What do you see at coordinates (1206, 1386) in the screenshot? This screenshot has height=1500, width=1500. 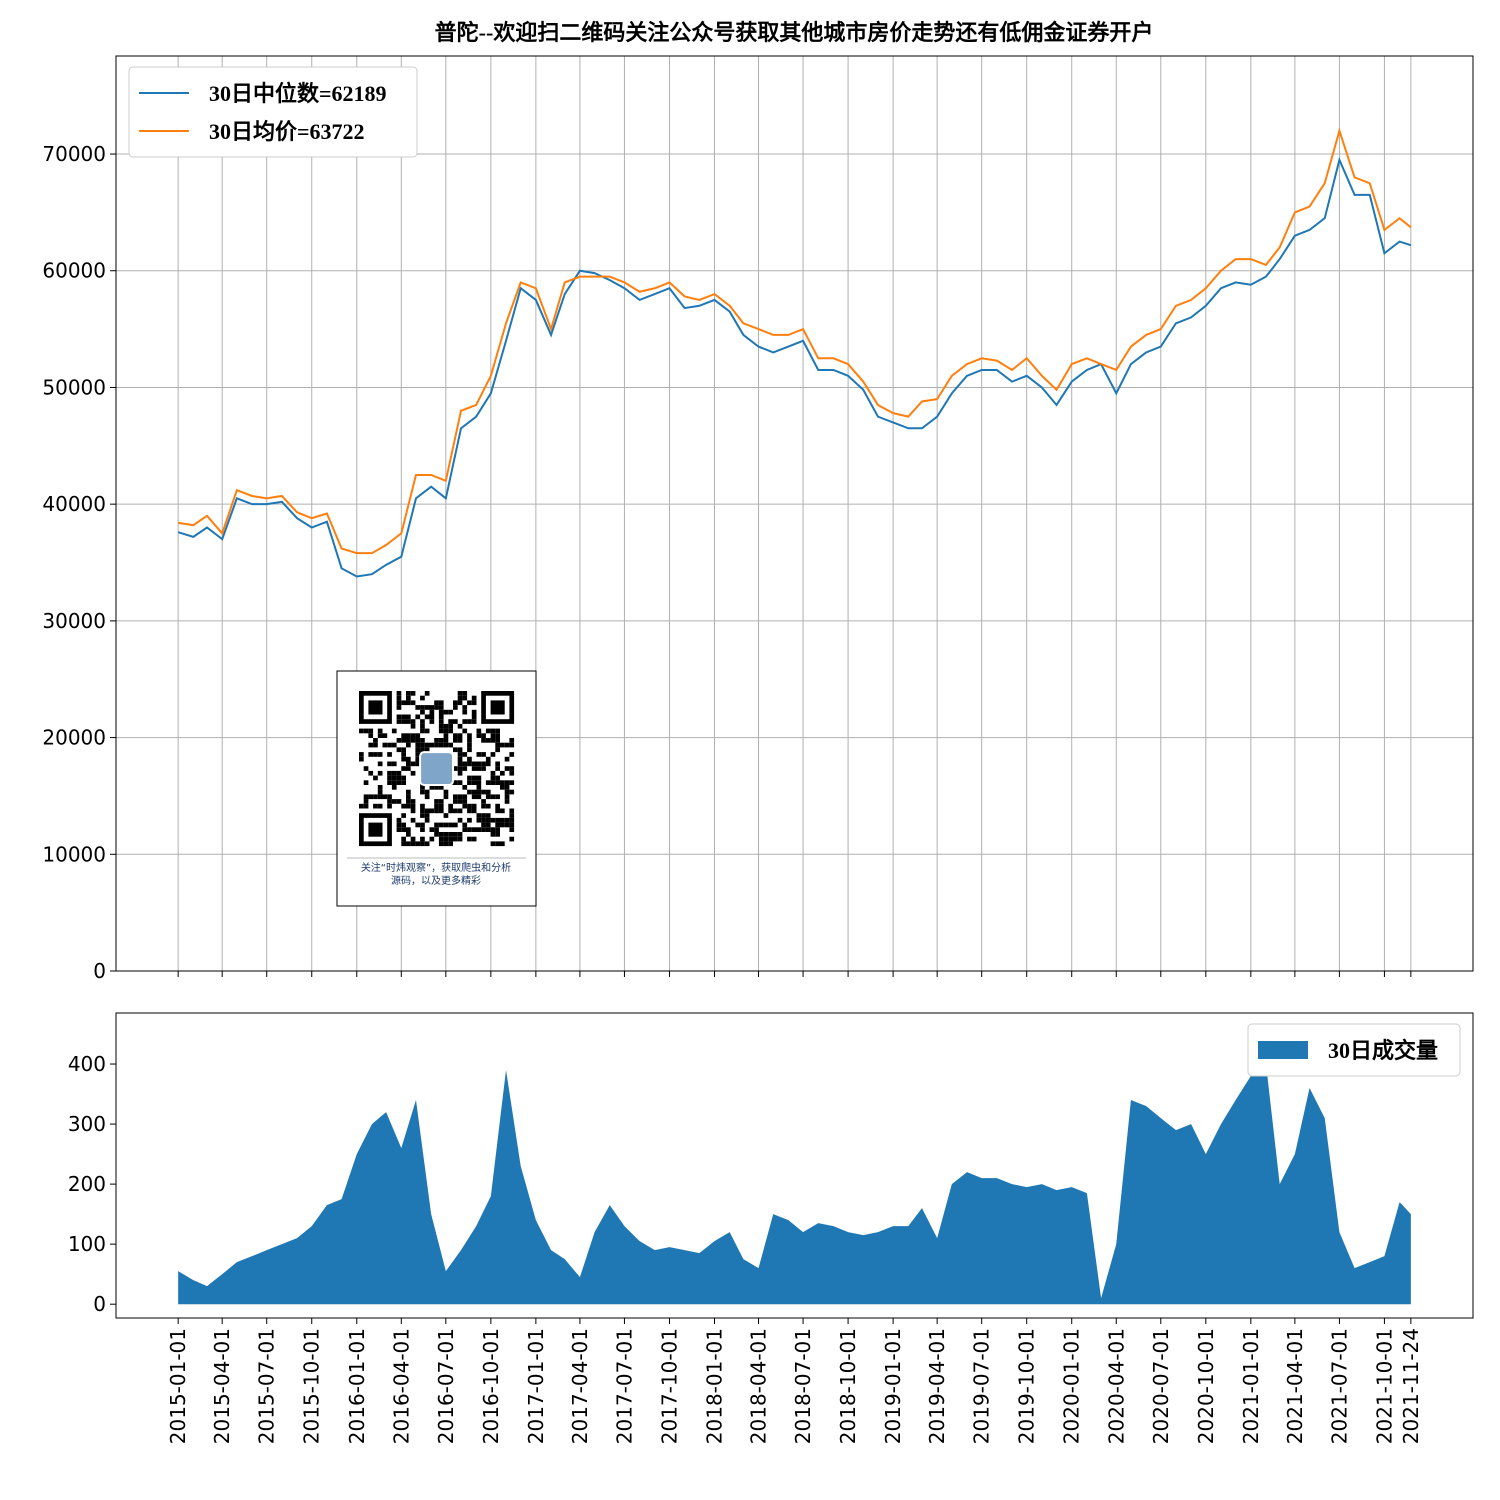 I see `x-tick-label: 2020-10-01` at bounding box center [1206, 1386].